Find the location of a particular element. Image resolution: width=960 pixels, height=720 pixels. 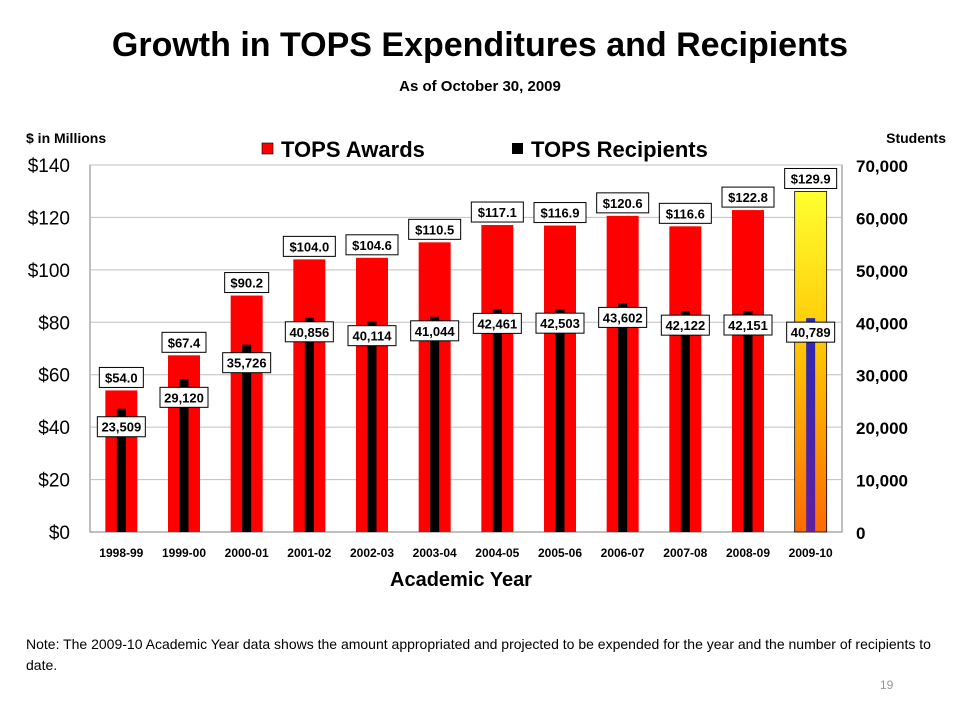

right-tick-label: 60,000 is located at coordinates (882, 218).